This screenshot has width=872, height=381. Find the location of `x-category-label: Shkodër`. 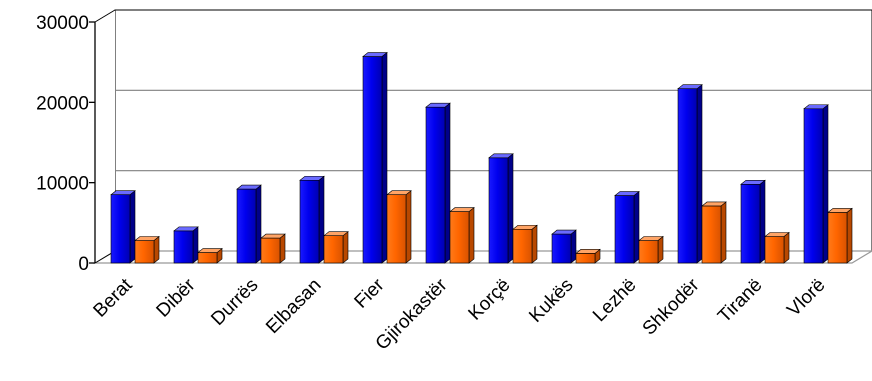

x-category-label: Shkodër is located at coordinates (671, 306).